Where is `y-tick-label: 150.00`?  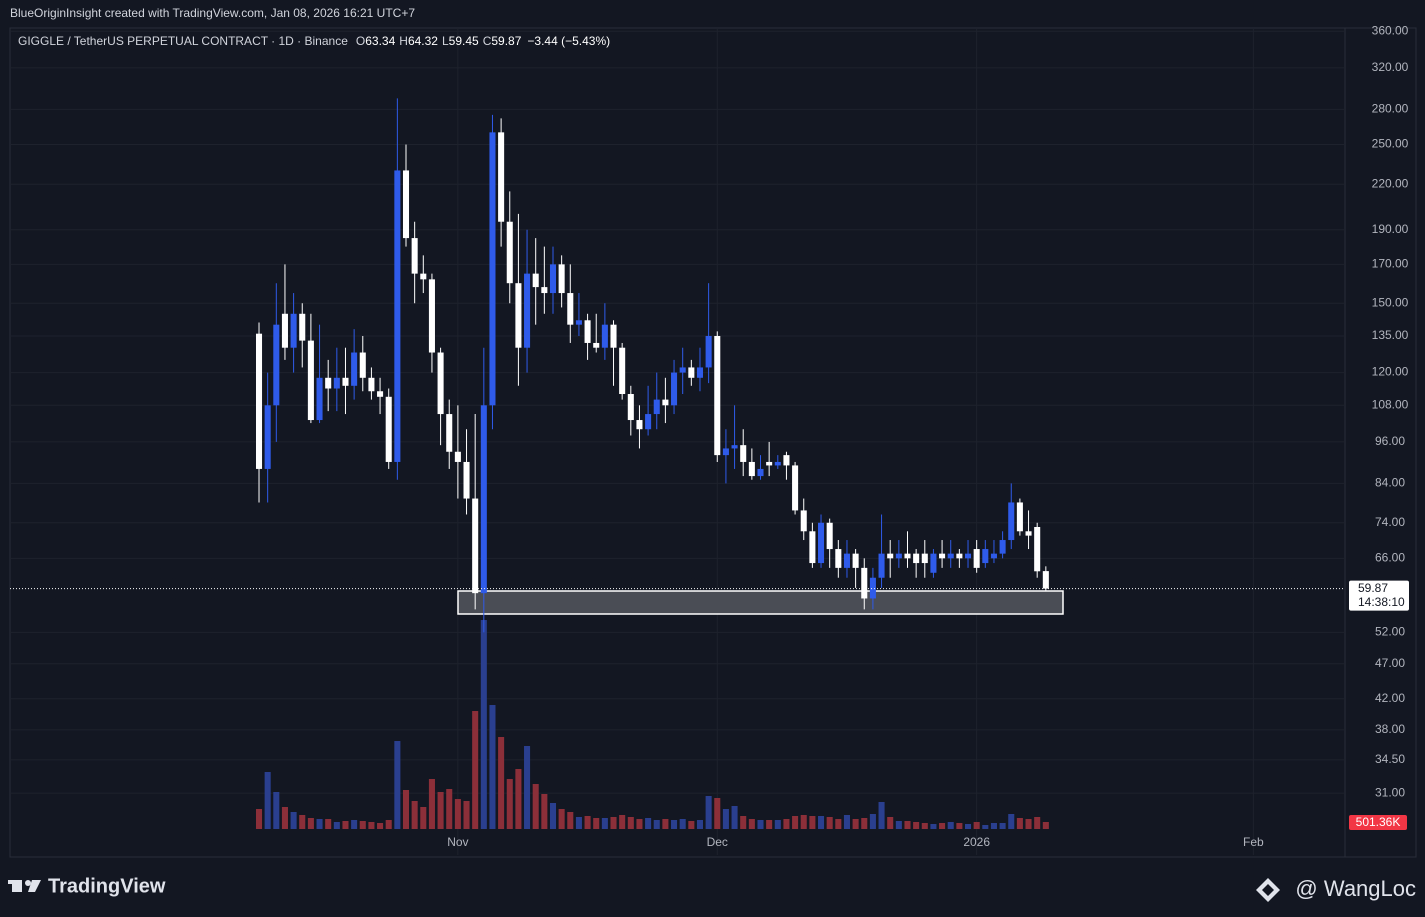 y-tick-label: 150.00 is located at coordinates (1390, 302).